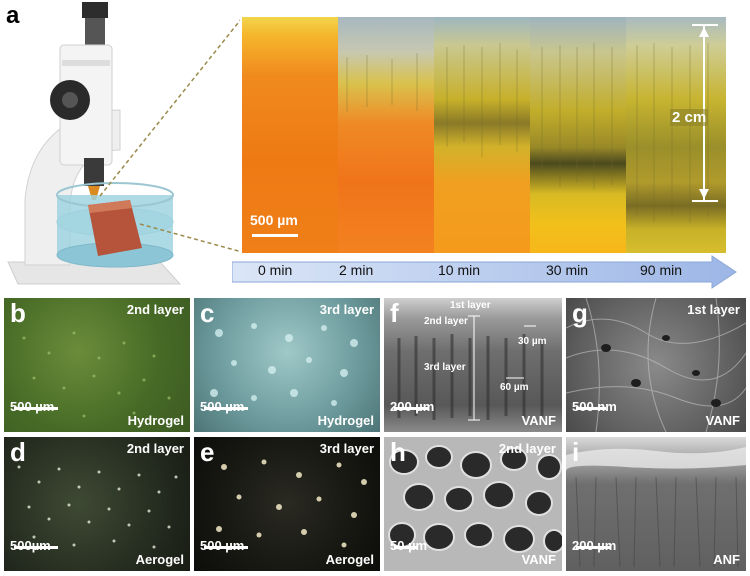  What do you see at coordinates (459, 270) in the screenshot?
I see `time-label-2: 10 min` at bounding box center [459, 270].